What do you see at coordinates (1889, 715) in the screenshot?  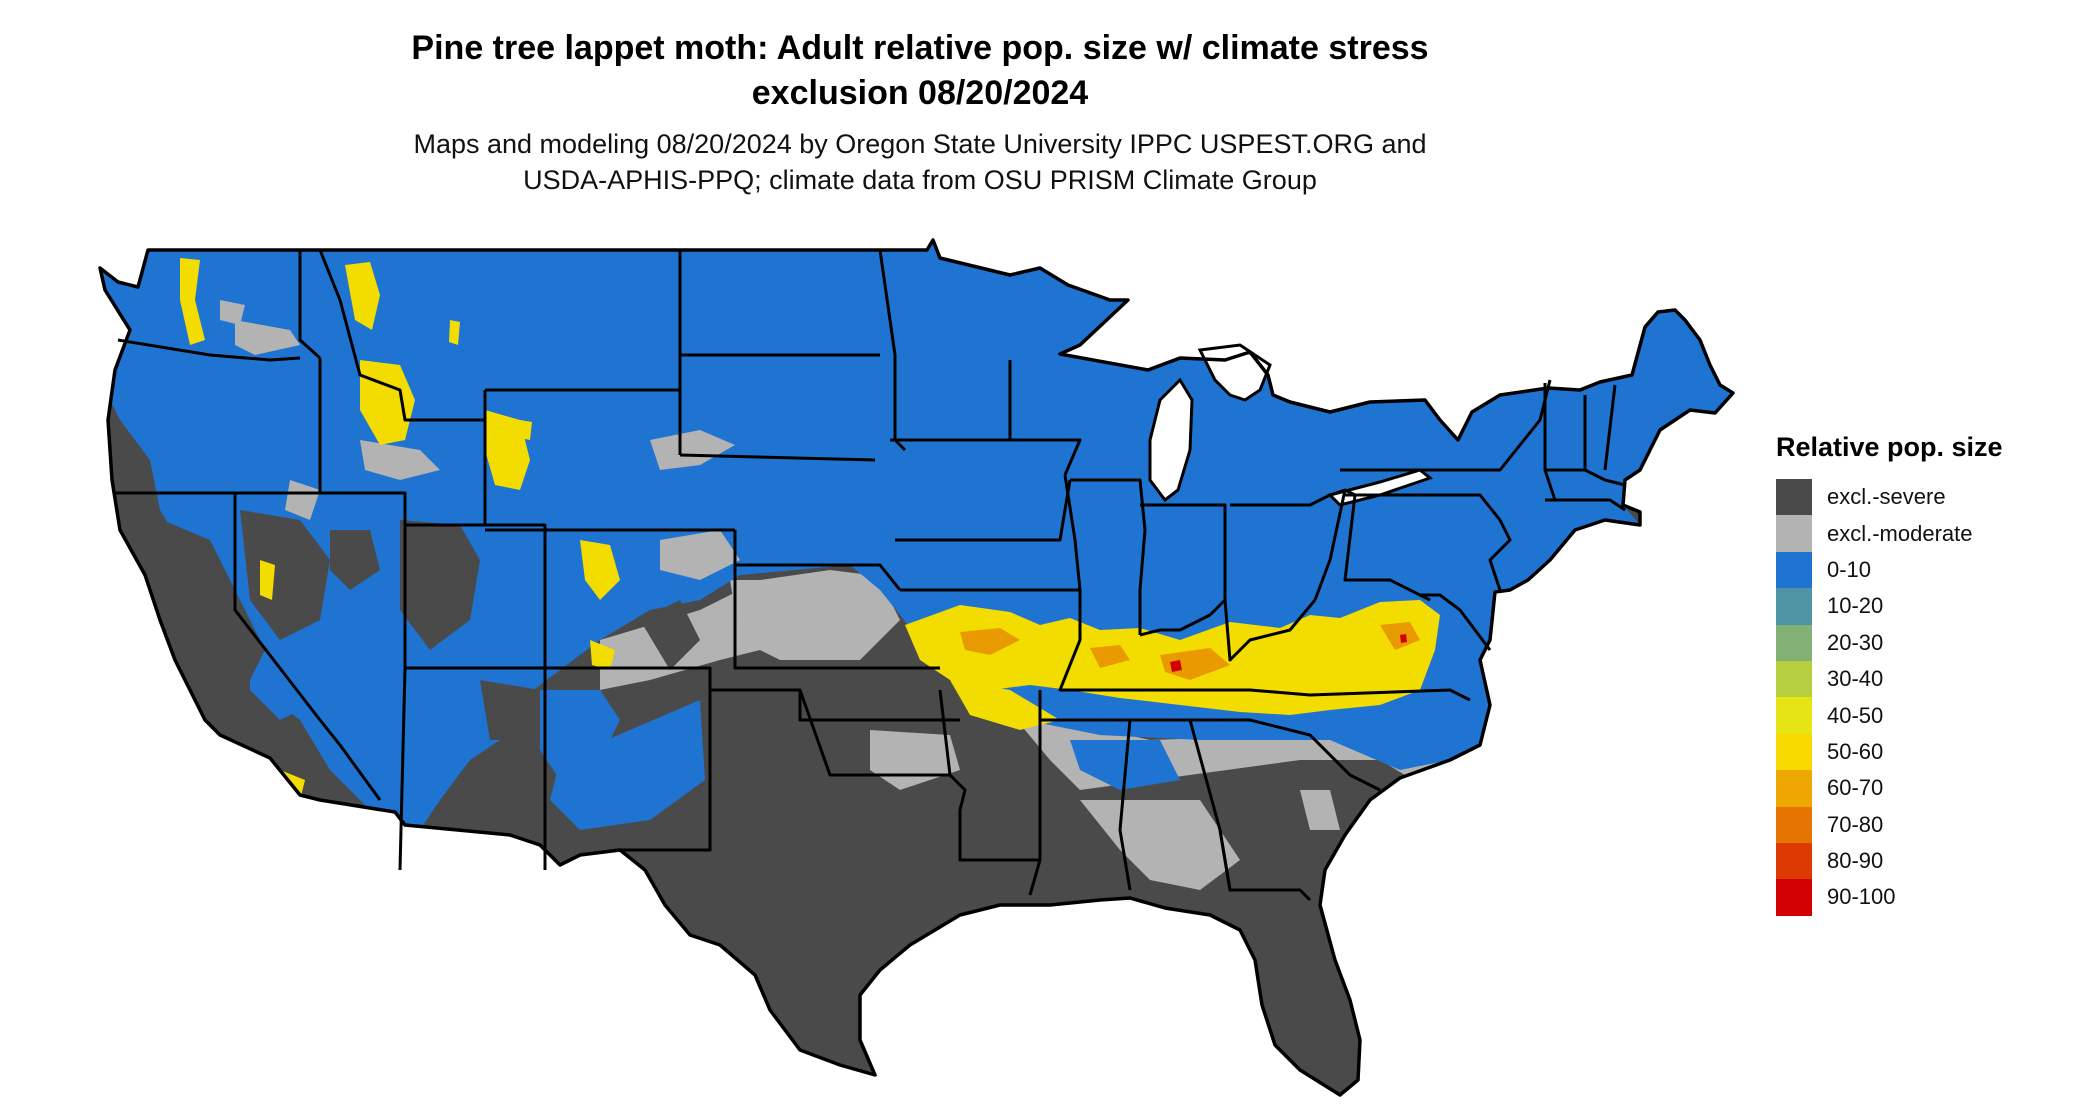 I see `legend-item-40-50: 40-50` at bounding box center [1889, 715].